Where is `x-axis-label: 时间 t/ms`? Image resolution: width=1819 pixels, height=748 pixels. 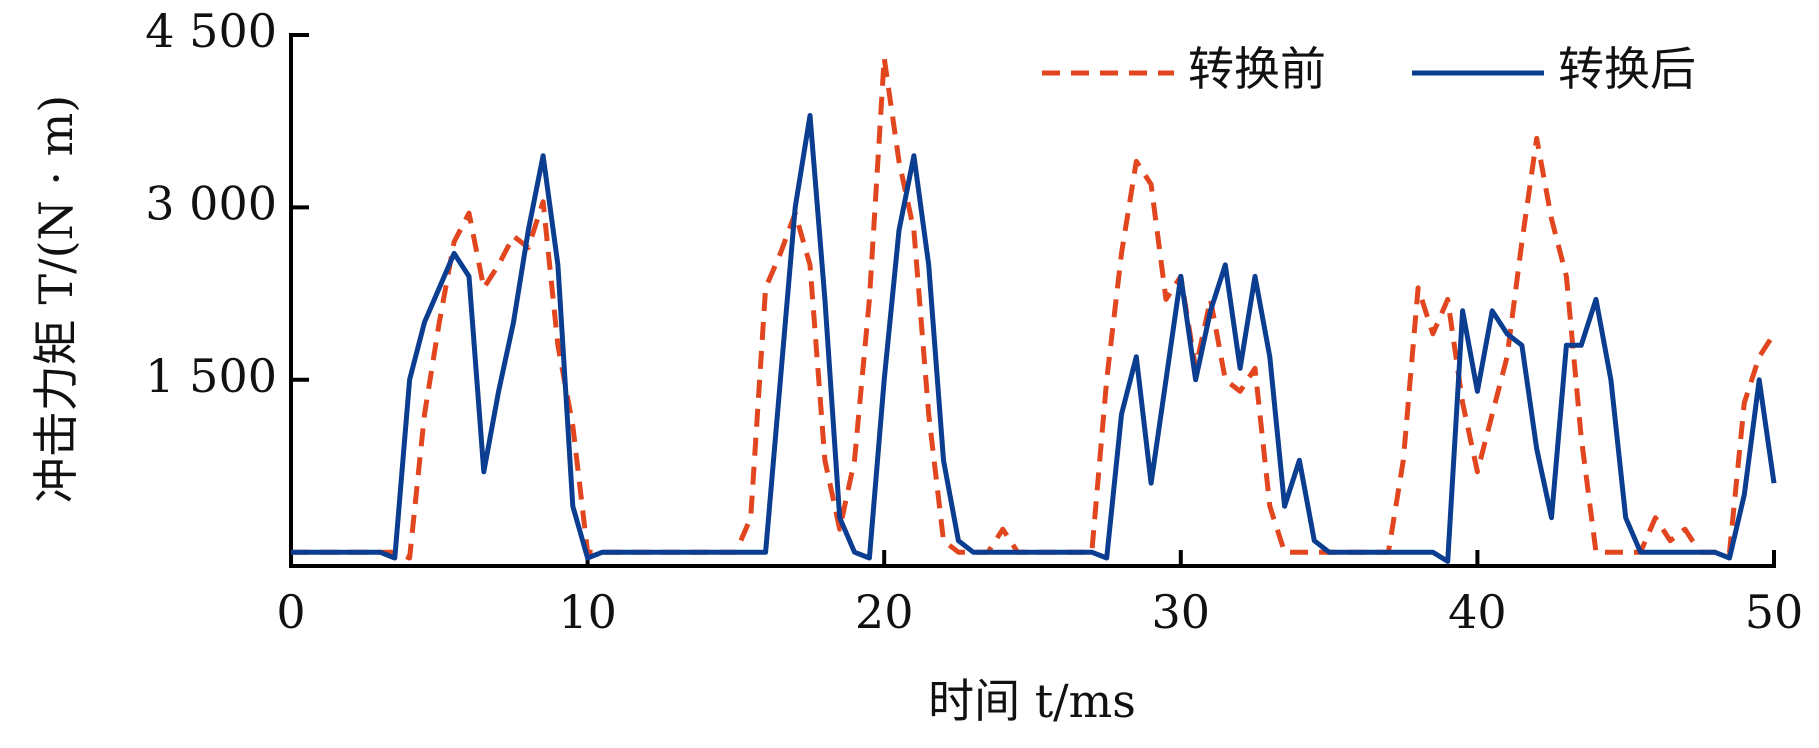 x-axis-label: 时间 t/ms is located at coordinates (1032, 701).